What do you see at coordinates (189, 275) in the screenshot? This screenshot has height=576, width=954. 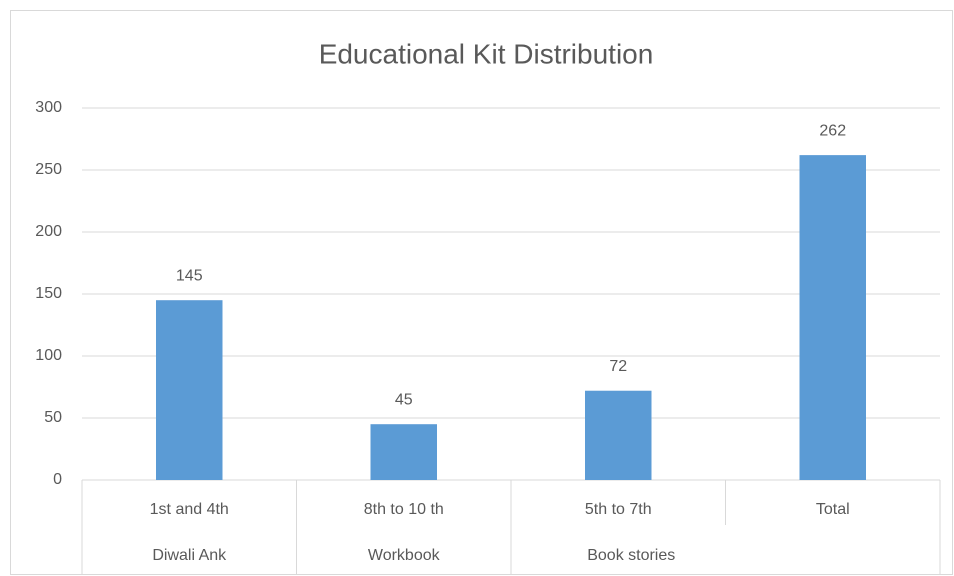 I see `data-label: 145` at bounding box center [189, 275].